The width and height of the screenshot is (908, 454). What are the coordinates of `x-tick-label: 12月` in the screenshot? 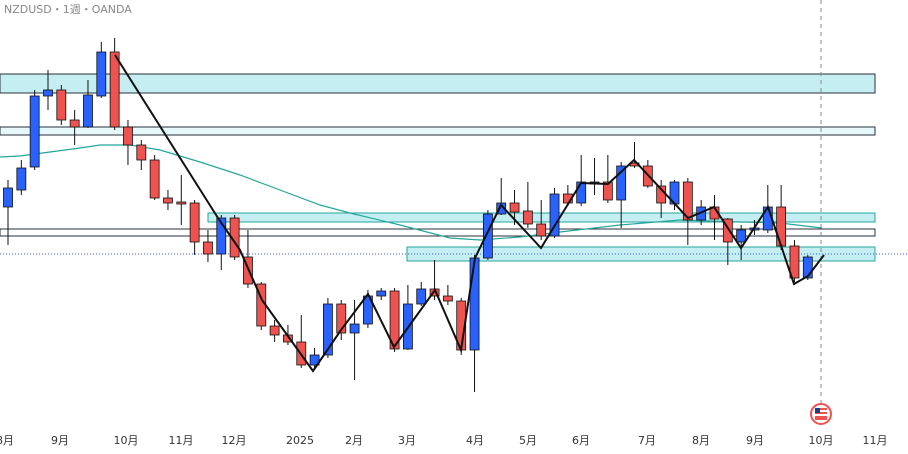 It's located at (234, 440).